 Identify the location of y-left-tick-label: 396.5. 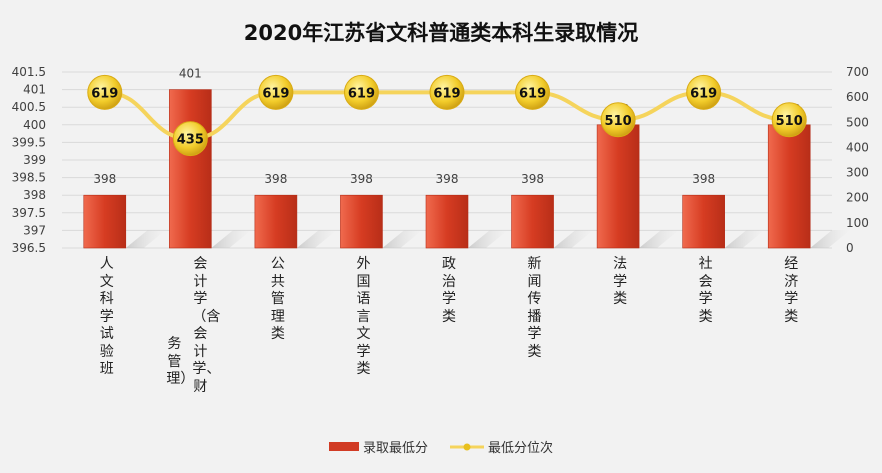
(29, 248).